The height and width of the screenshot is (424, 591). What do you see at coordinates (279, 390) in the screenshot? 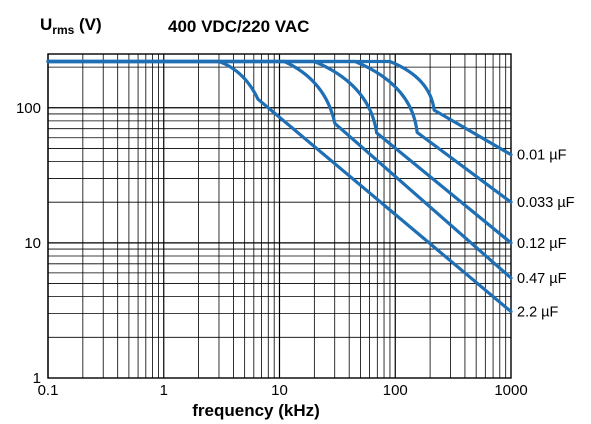
I see `x-tick-label: 10` at bounding box center [279, 390].